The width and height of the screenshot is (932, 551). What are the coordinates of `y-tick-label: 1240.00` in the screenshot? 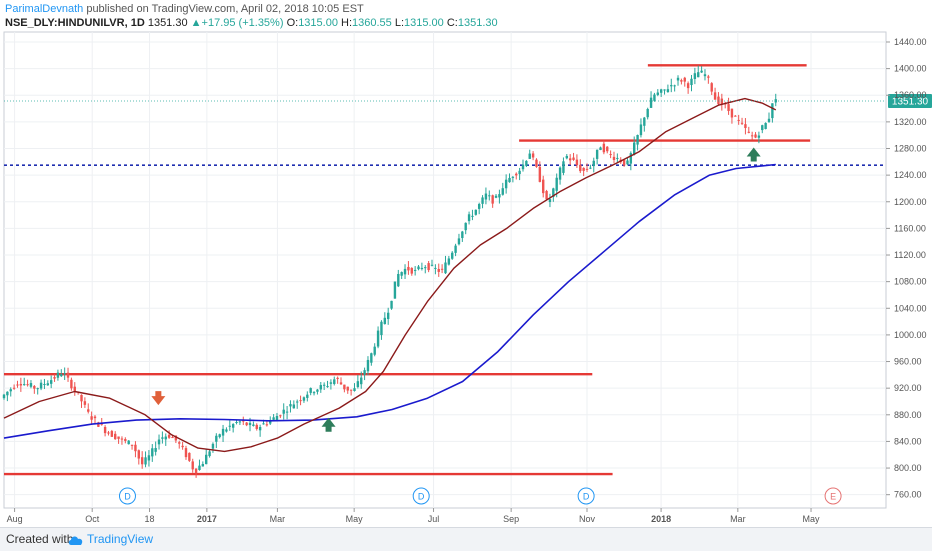 It's located at (910, 175).